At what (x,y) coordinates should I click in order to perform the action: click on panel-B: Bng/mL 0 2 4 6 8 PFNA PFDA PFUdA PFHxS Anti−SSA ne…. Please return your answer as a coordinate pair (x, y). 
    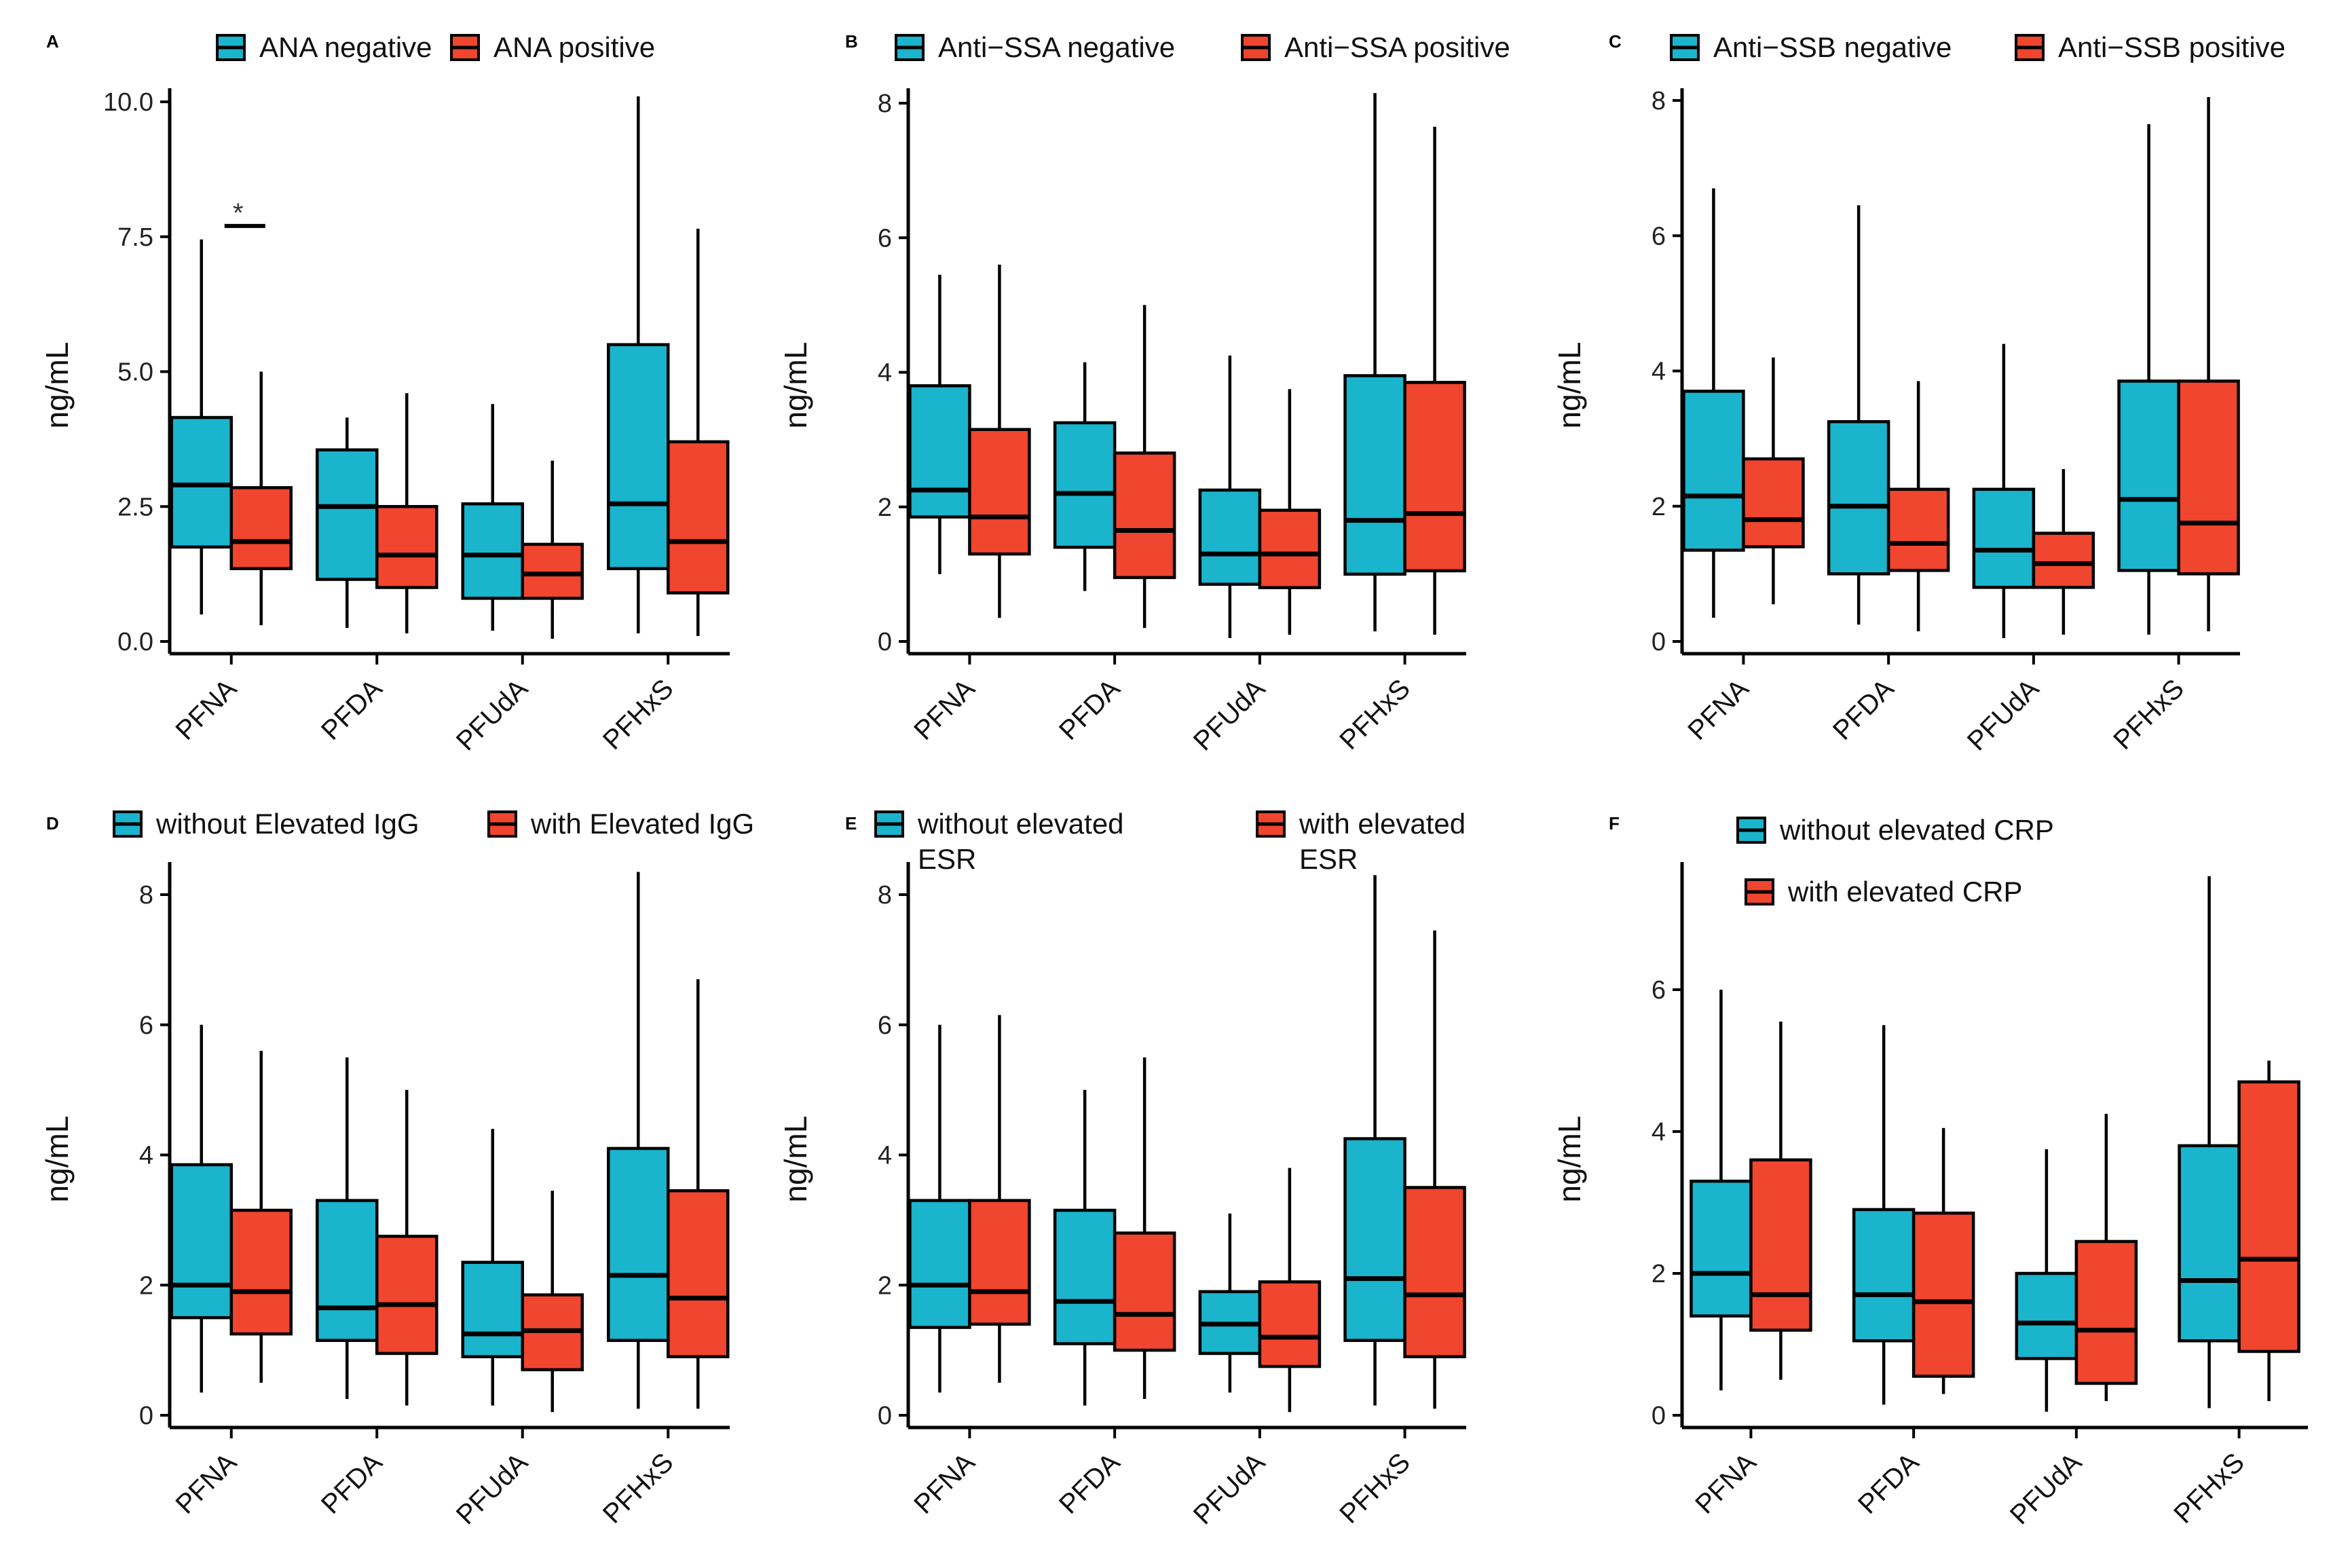
    Looking at the image, I should click on (1144, 394).